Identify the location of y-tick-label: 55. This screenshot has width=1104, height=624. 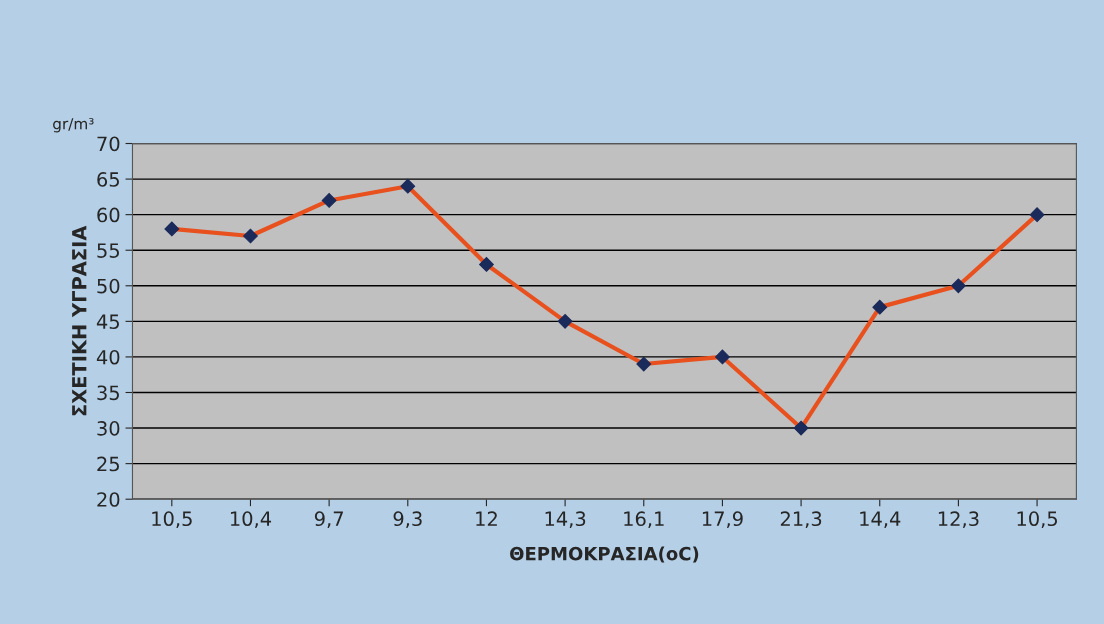
(108, 250).